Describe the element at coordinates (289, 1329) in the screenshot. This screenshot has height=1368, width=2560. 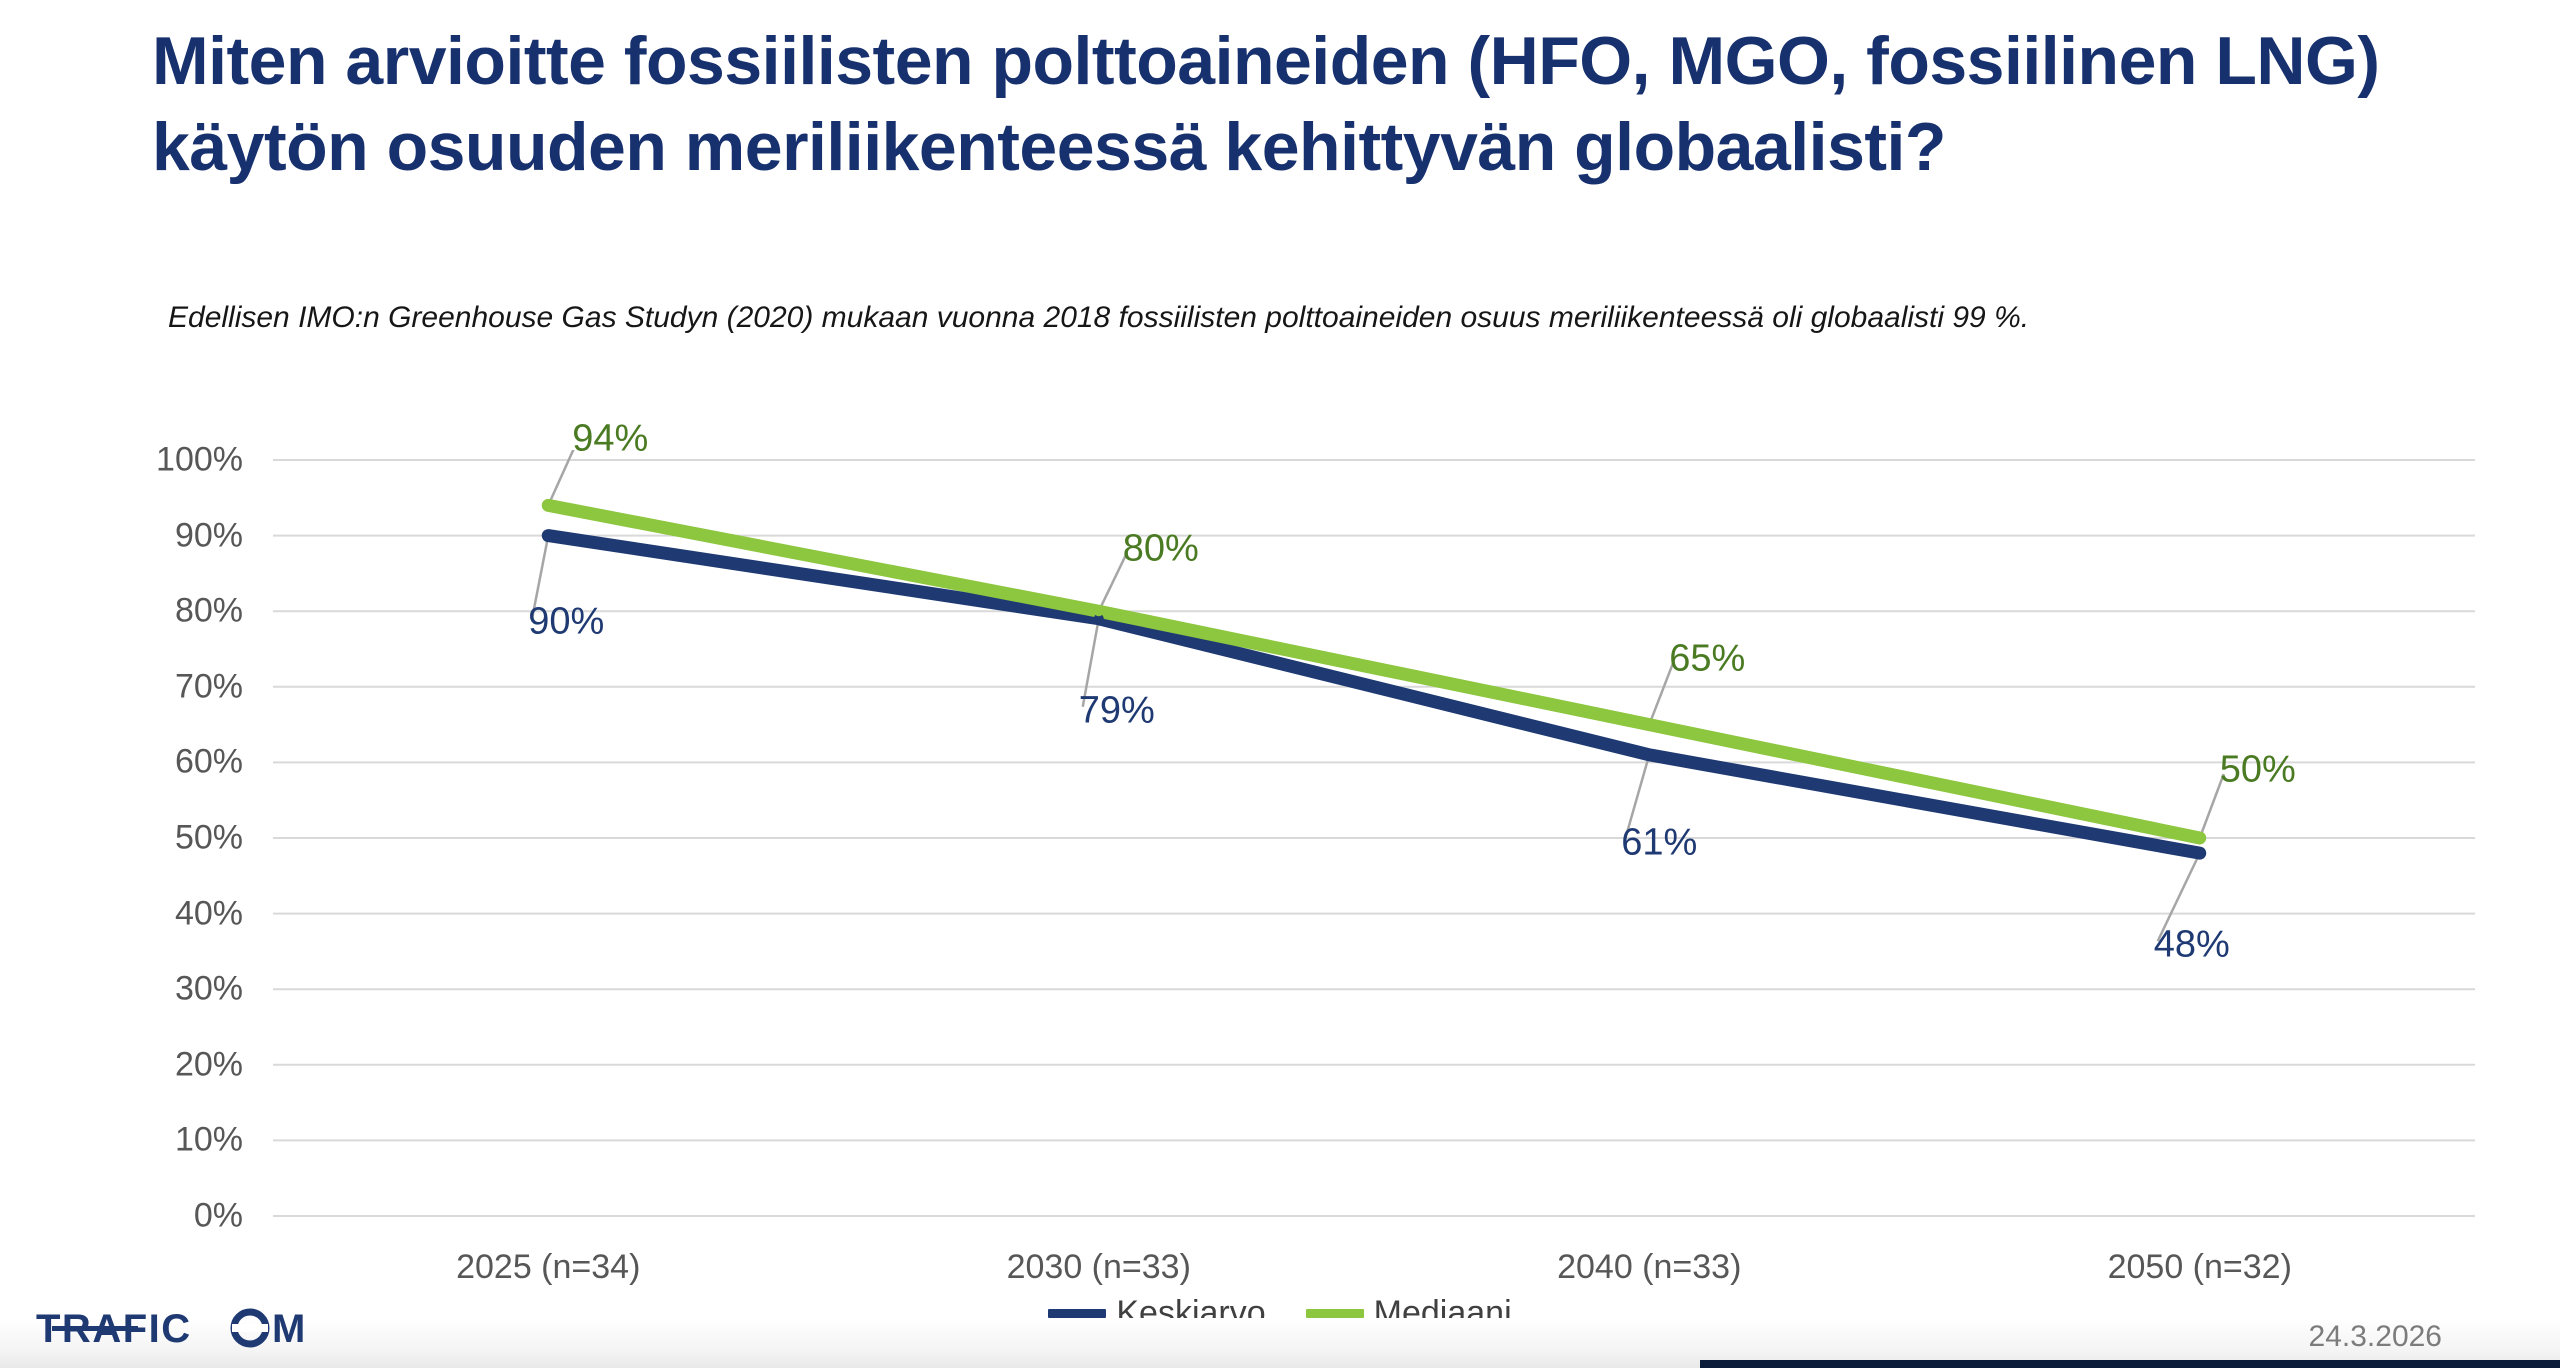
I see `svg-text: M` at that location.